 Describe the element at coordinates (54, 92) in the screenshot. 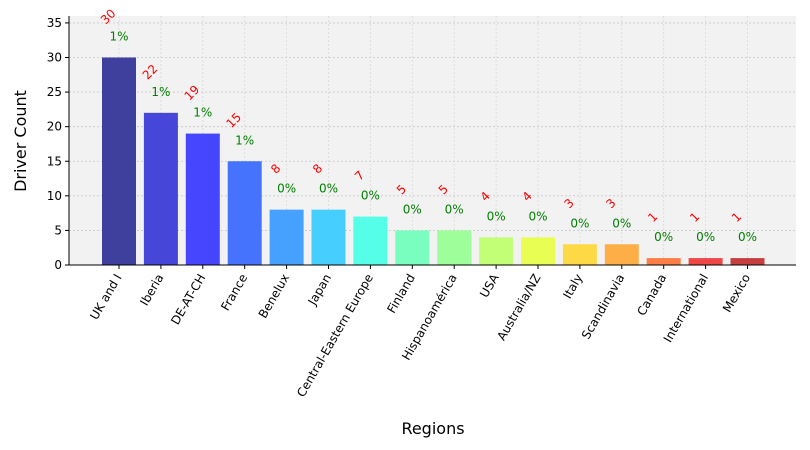

I see `y-tick-label: 25` at that location.